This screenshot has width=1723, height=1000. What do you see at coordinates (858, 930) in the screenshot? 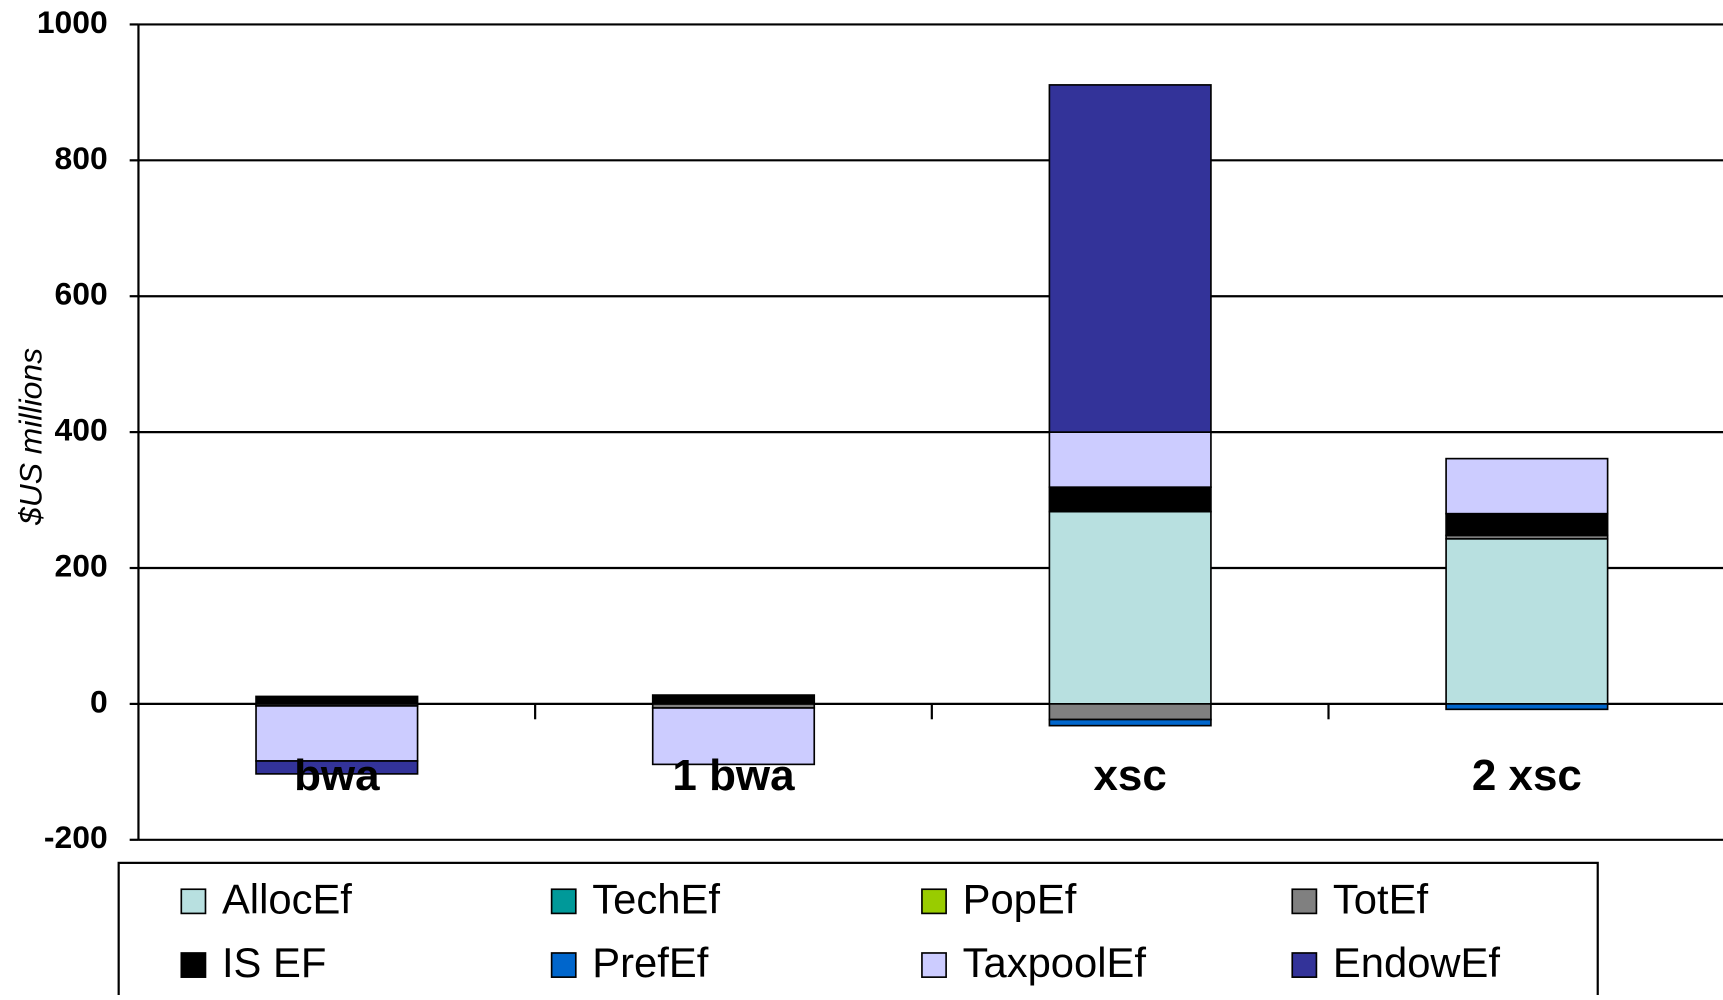
I see `legend-box` at bounding box center [858, 930].